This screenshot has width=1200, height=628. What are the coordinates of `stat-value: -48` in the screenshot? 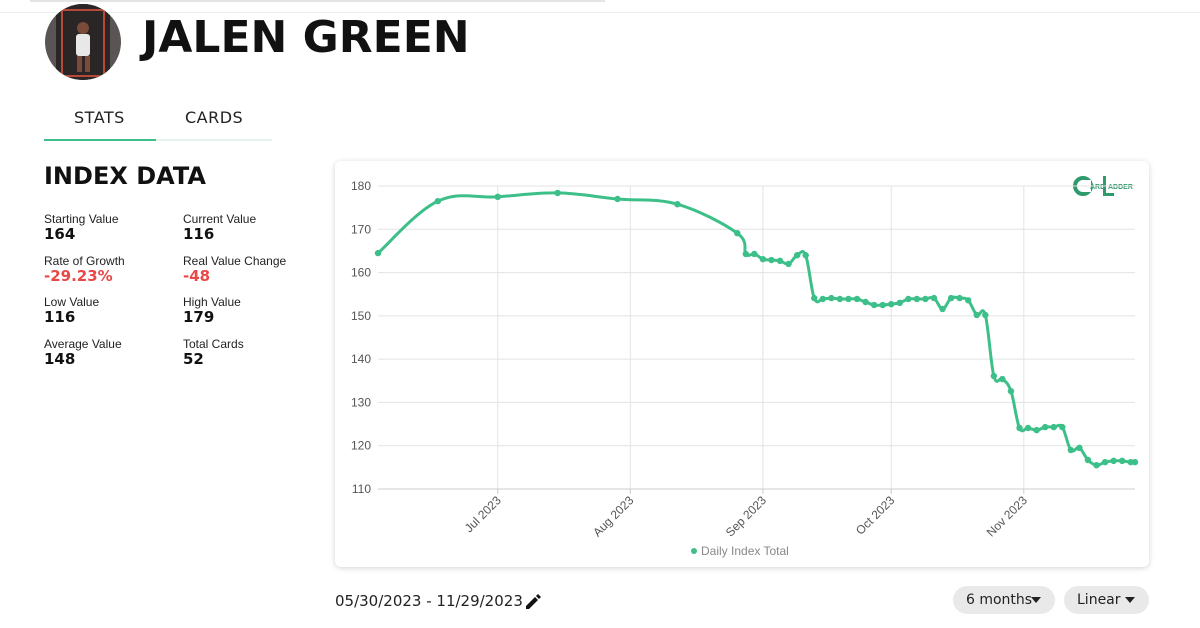 It's located at (197, 275).